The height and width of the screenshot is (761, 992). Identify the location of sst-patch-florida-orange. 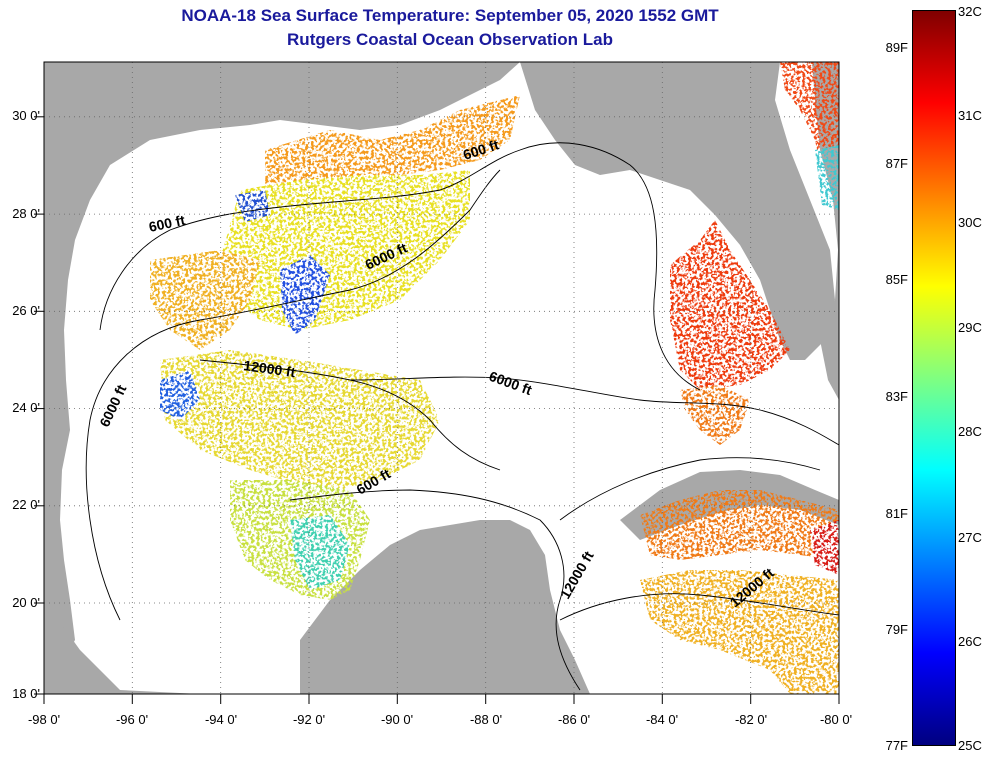
(715, 415).